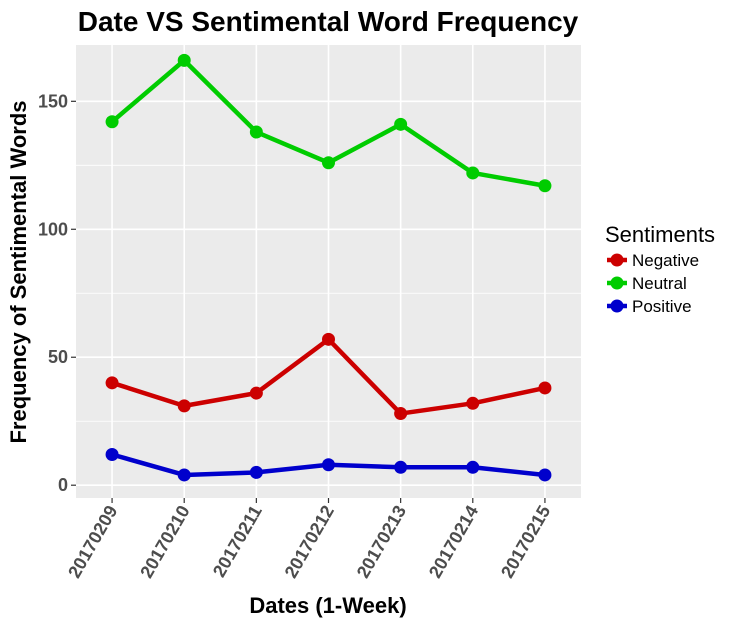 The width and height of the screenshot is (741, 623). Describe the element at coordinates (328, 123) in the screenshot. I see `series-neutral` at that location.